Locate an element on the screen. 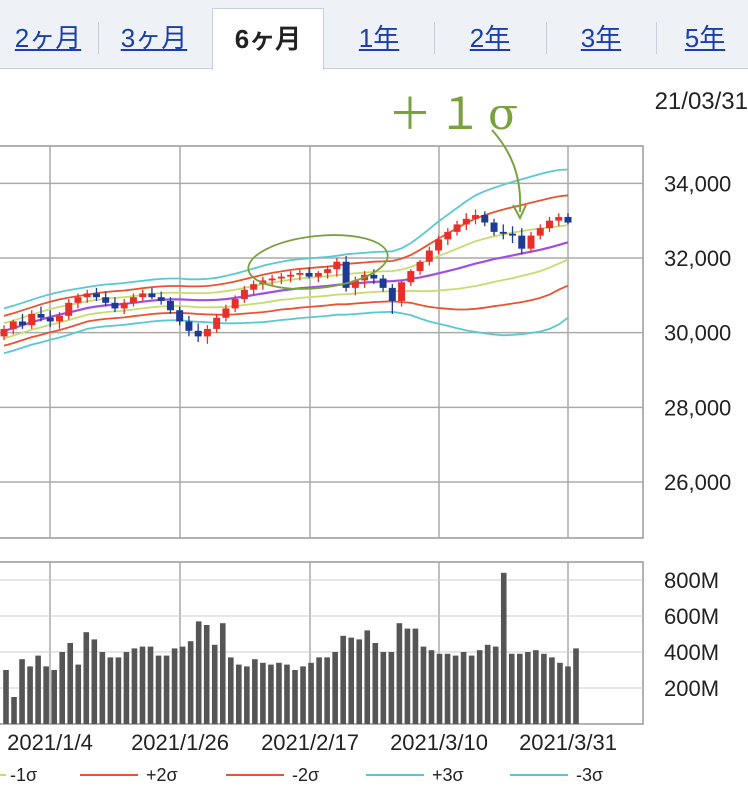 The height and width of the screenshot is (807, 748). chart-date-label: 21/03/31 is located at coordinates (701, 101).